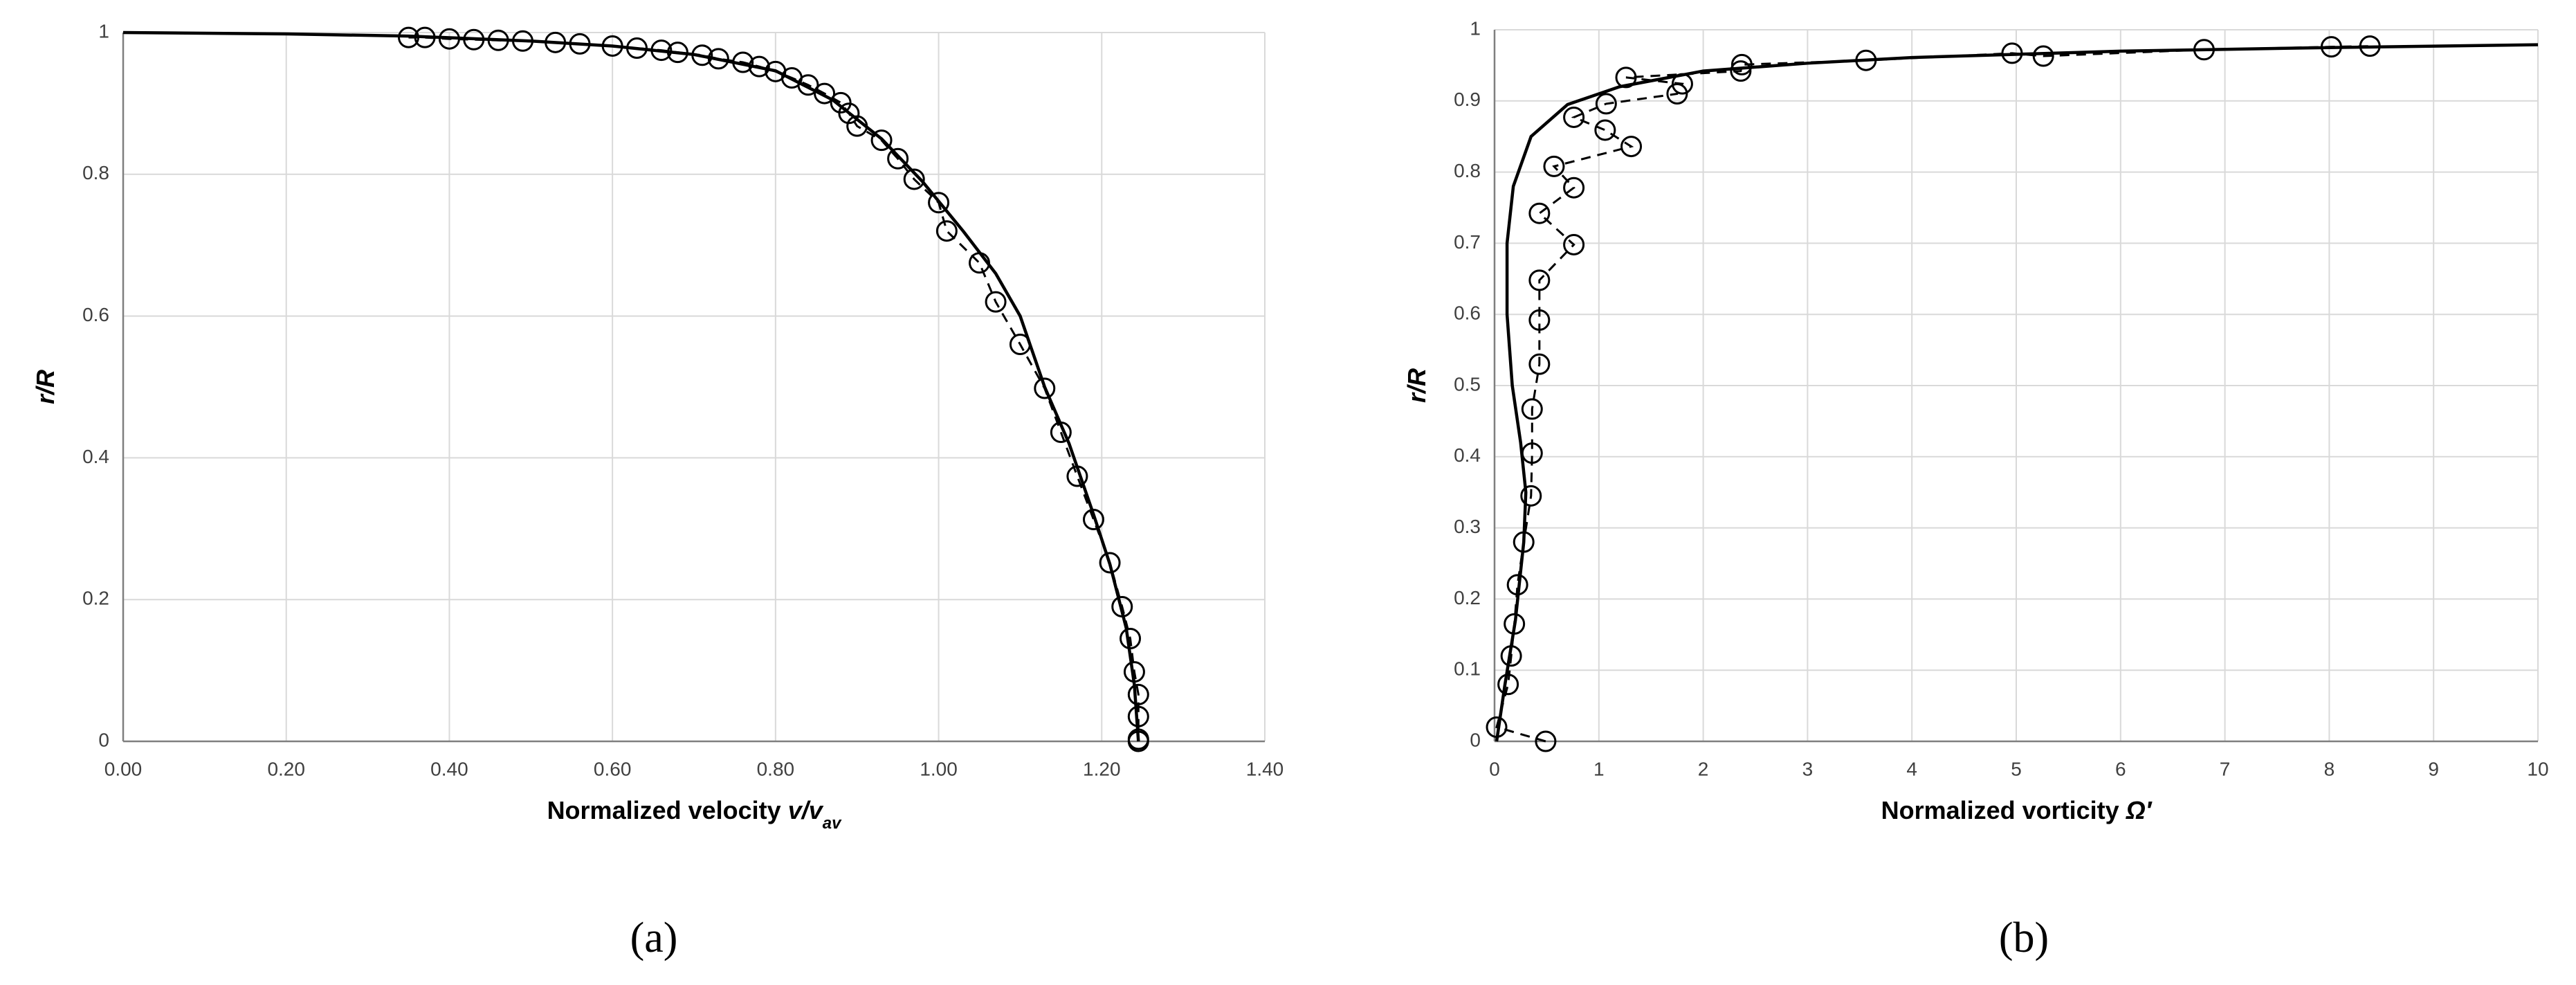 This screenshot has height=985, width=2576. Describe the element at coordinates (1808, 769) in the screenshot. I see `x-tick-label: 3` at that location.